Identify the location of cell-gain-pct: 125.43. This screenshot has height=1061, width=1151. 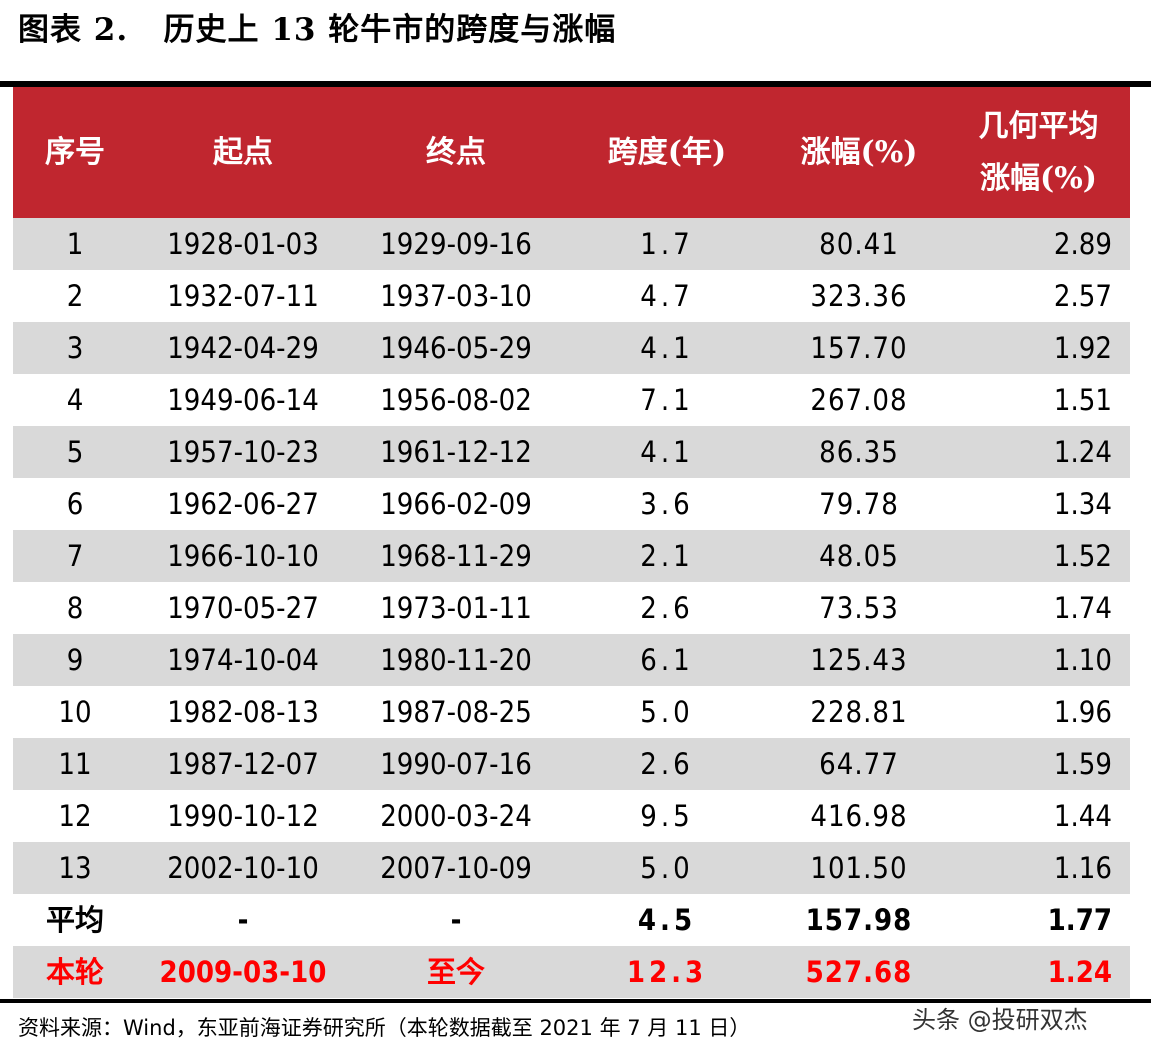
(859, 660).